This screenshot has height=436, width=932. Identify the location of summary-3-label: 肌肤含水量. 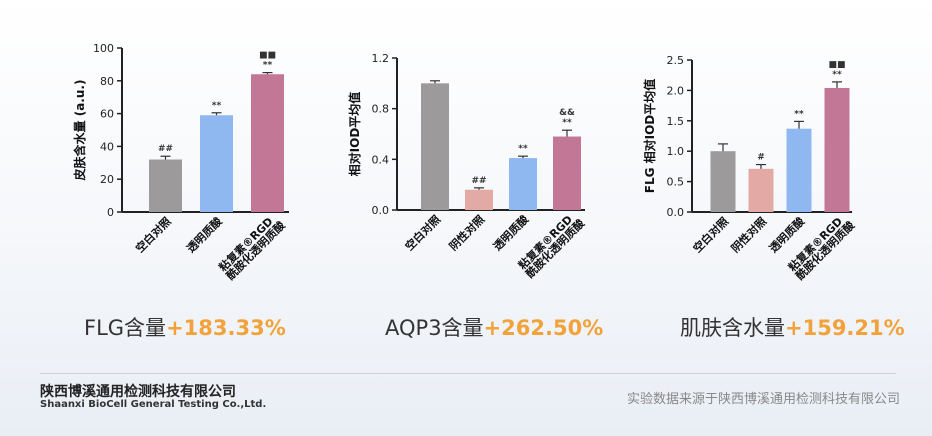
(732, 328).